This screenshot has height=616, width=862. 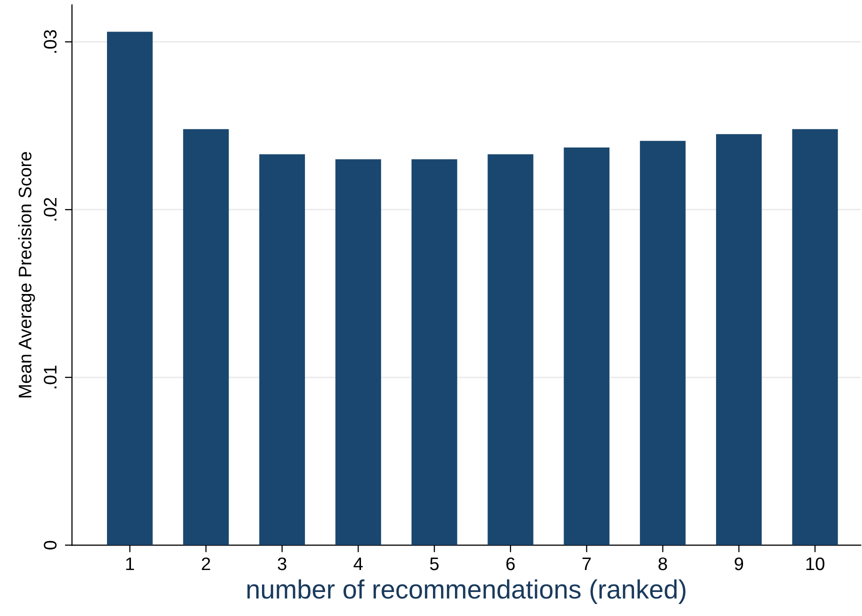 What do you see at coordinates (50, 377) in the screenshot?
I see `y-tick-label: .01` at bounding box center [50, 377].